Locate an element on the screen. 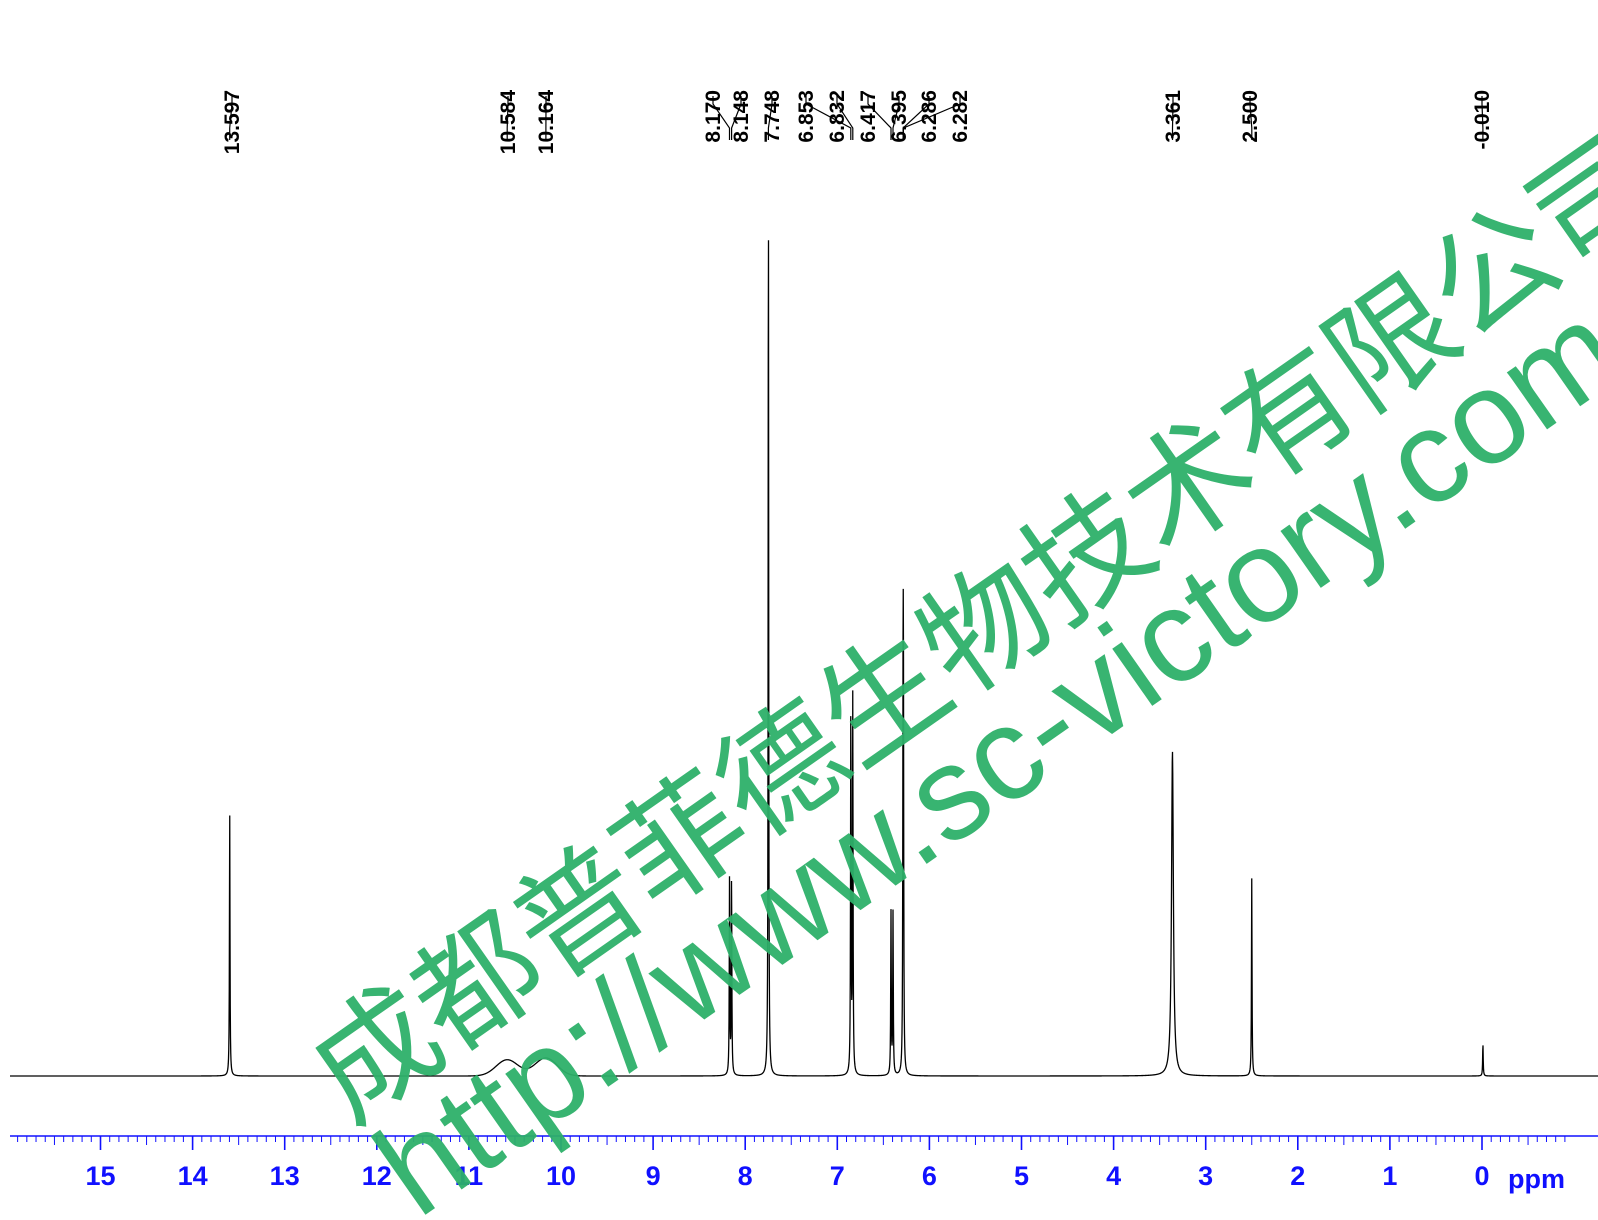  x-tick-label: 0 is located at coordinates (1481, 1176).